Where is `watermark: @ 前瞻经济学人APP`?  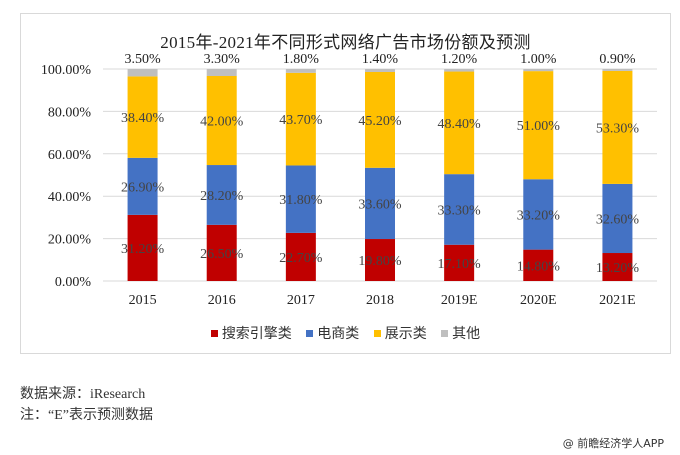
watermark: @ 前瞻经济学人APP is located at coordinates (613, 443).